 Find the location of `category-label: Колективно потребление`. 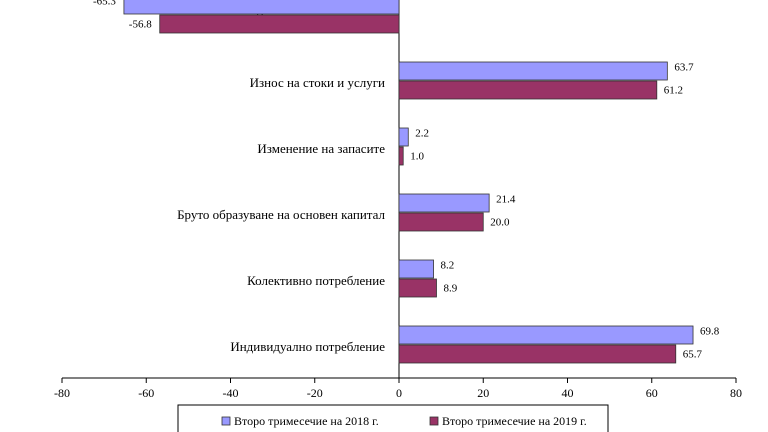

category-label: Колективно потребление is located at coordinates (316, 280).